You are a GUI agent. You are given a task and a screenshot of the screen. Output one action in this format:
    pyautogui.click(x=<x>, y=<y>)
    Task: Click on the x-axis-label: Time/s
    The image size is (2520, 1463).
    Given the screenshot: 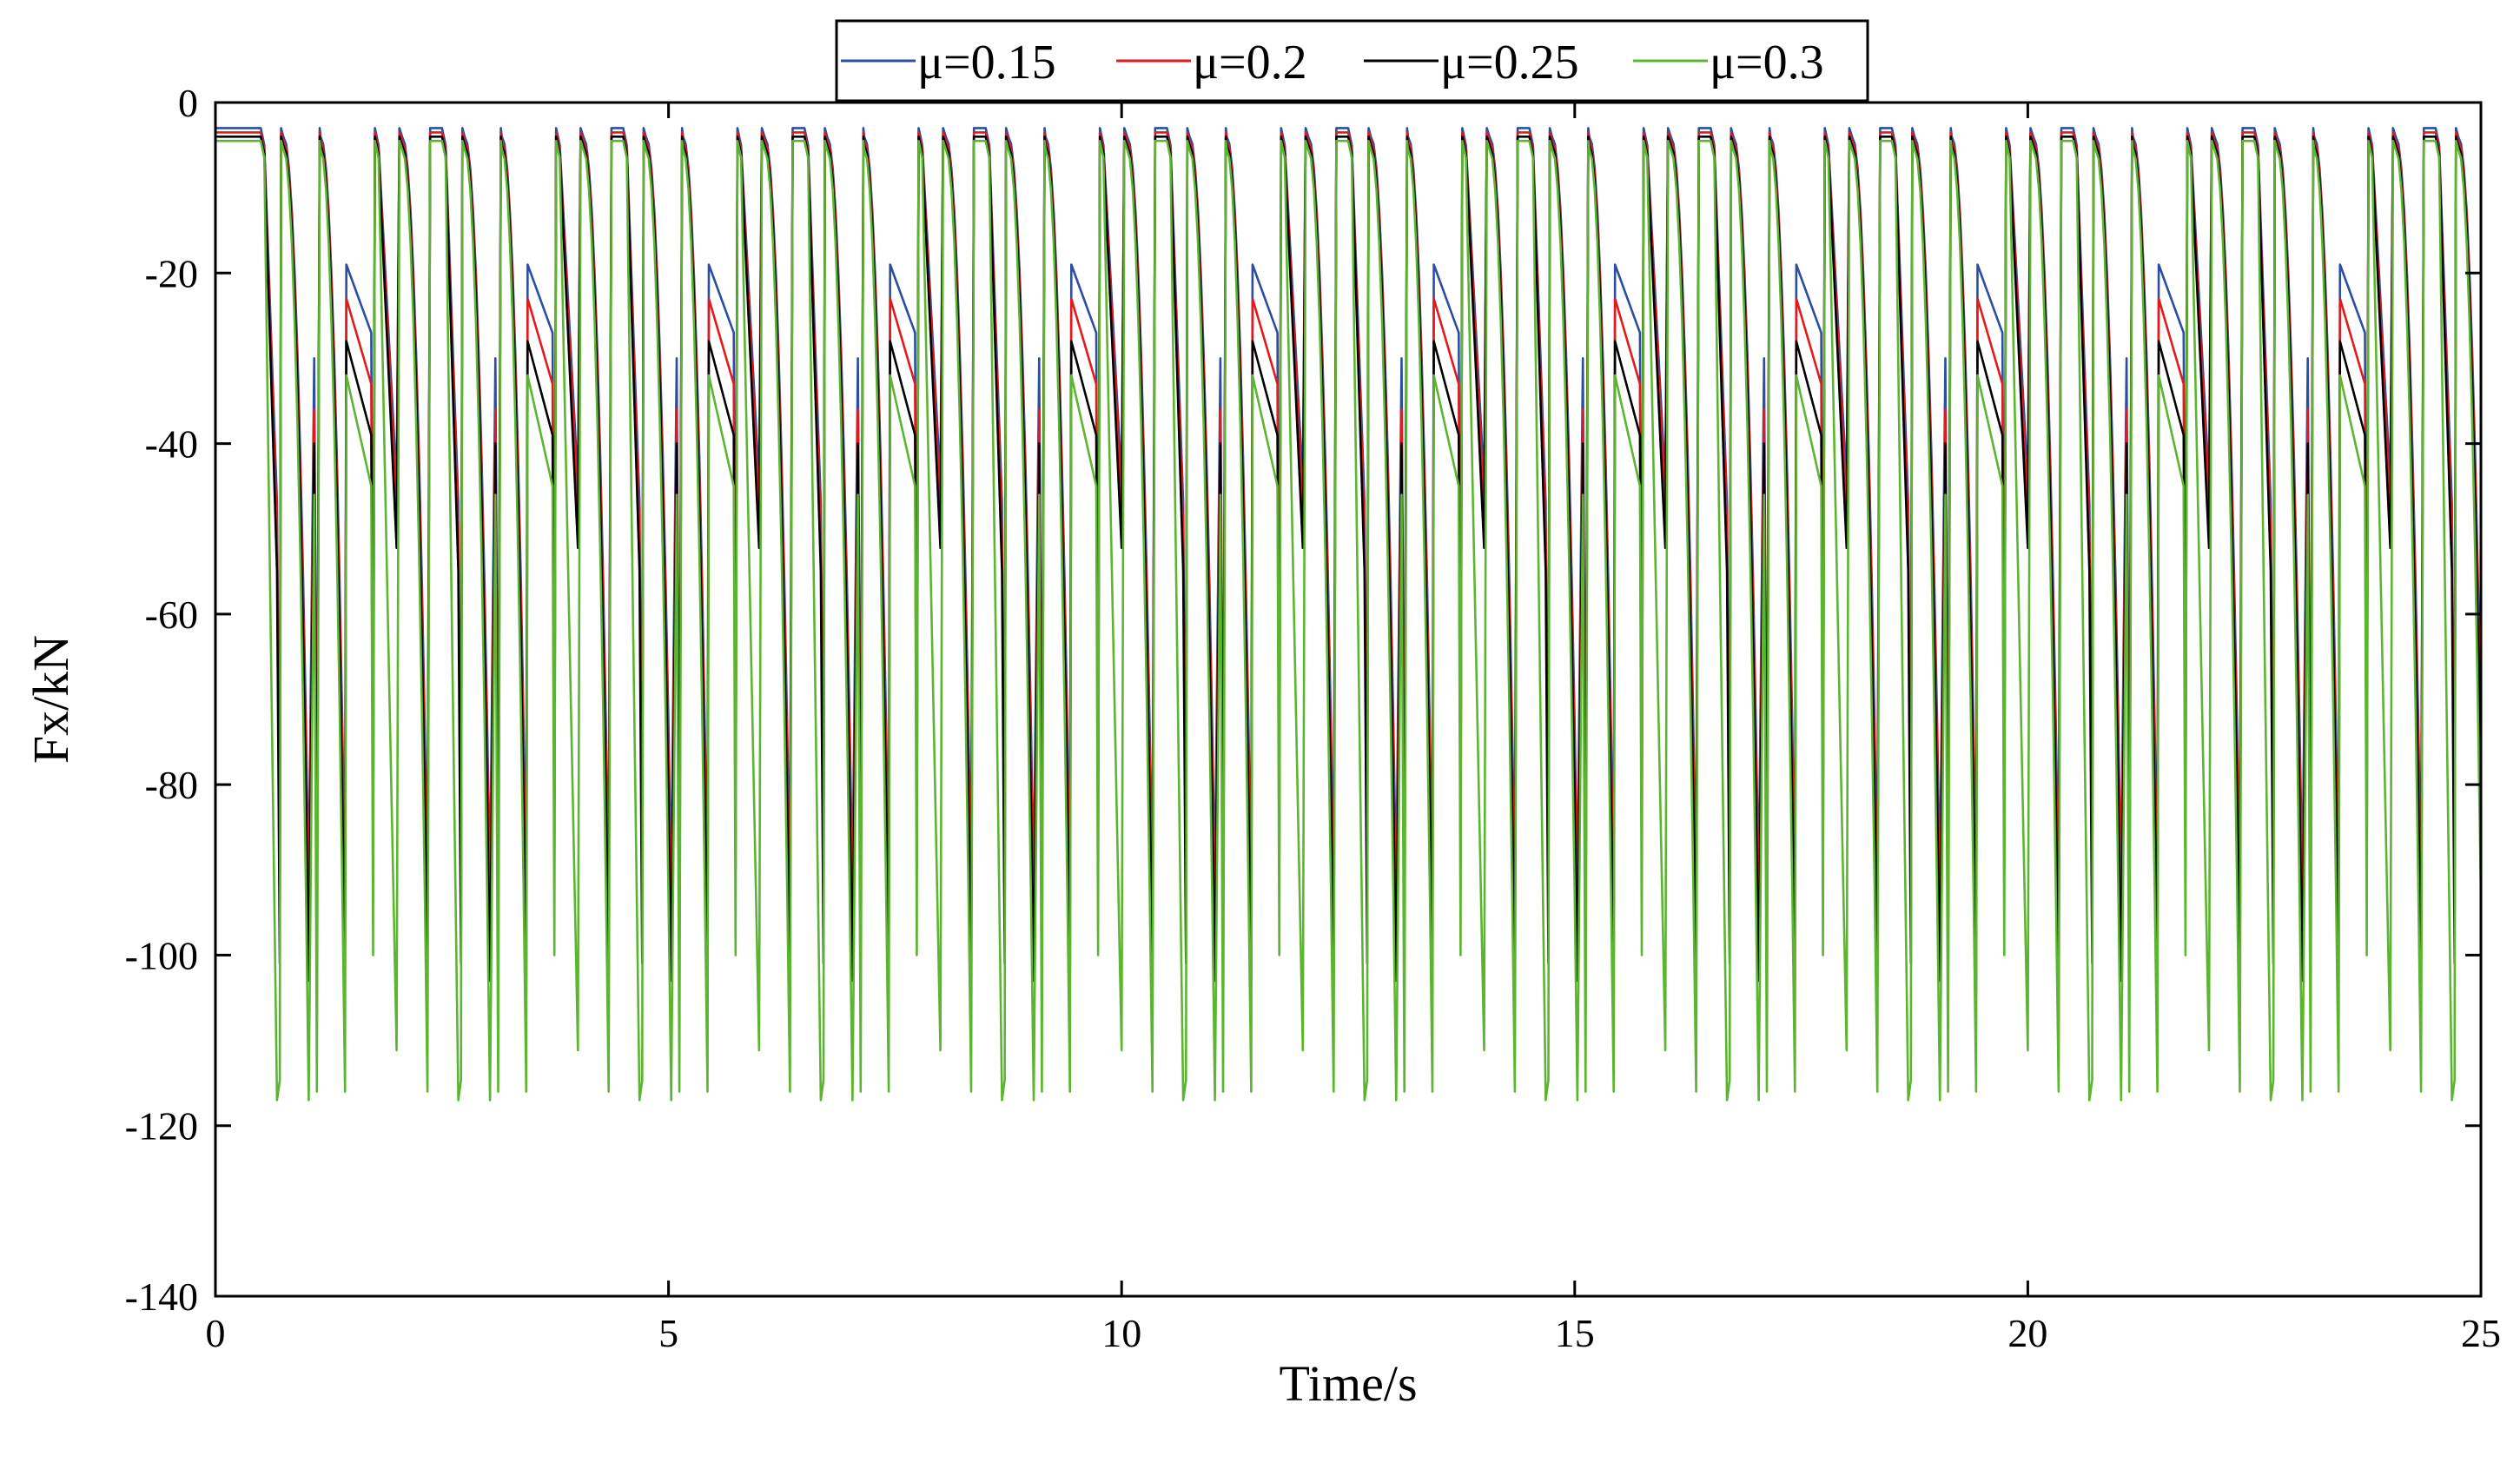 What is the action you would take?
    pyautogui.click(x=1348, y=1383)
    